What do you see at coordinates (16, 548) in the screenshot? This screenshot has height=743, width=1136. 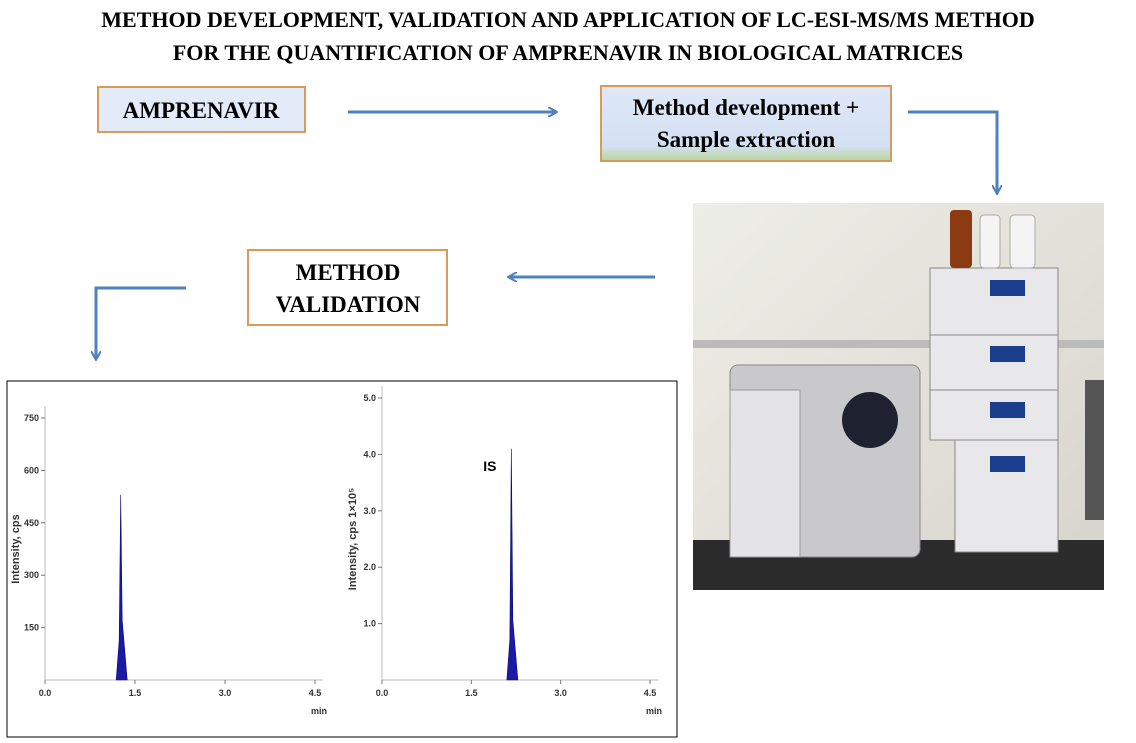 I see `y-axis-label: Intensity, cps` at bounding box center [16, 548].